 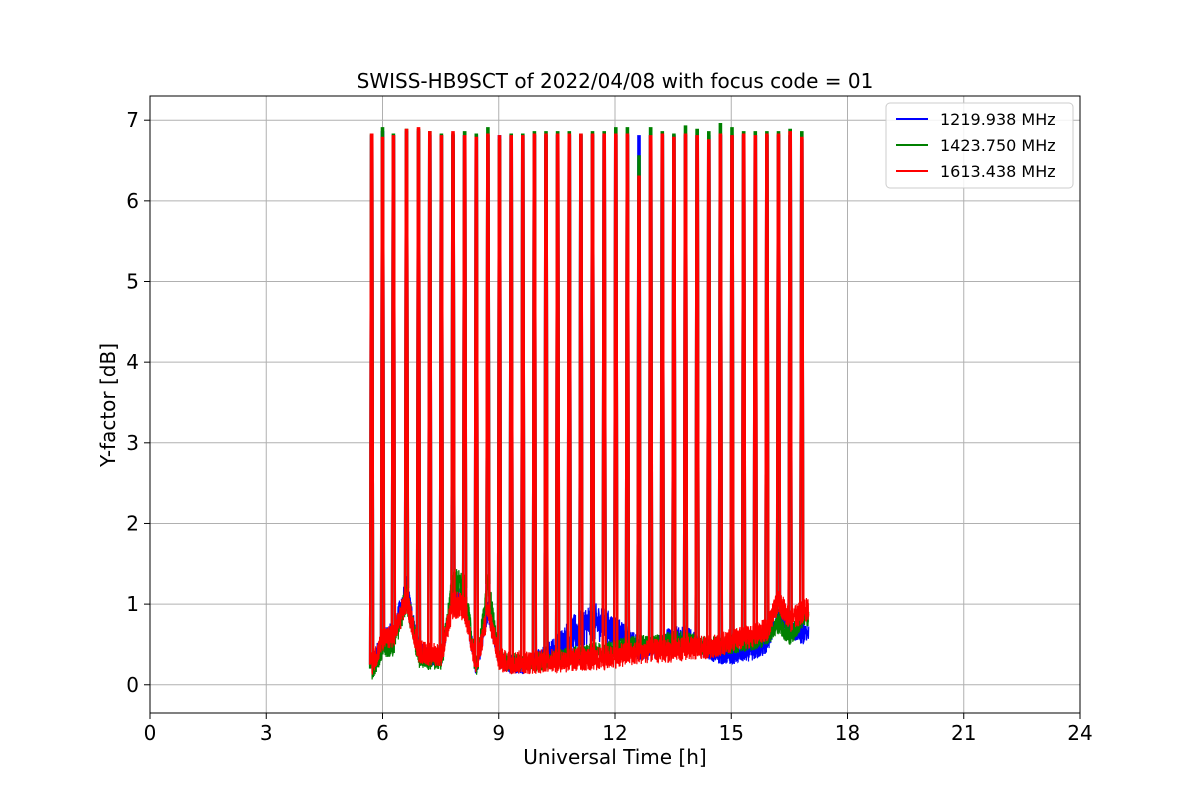 What do you see at coordinates (132, 201) in the screenshot?
I see `y-tick-label: 6` at bounding box center [132, 201].